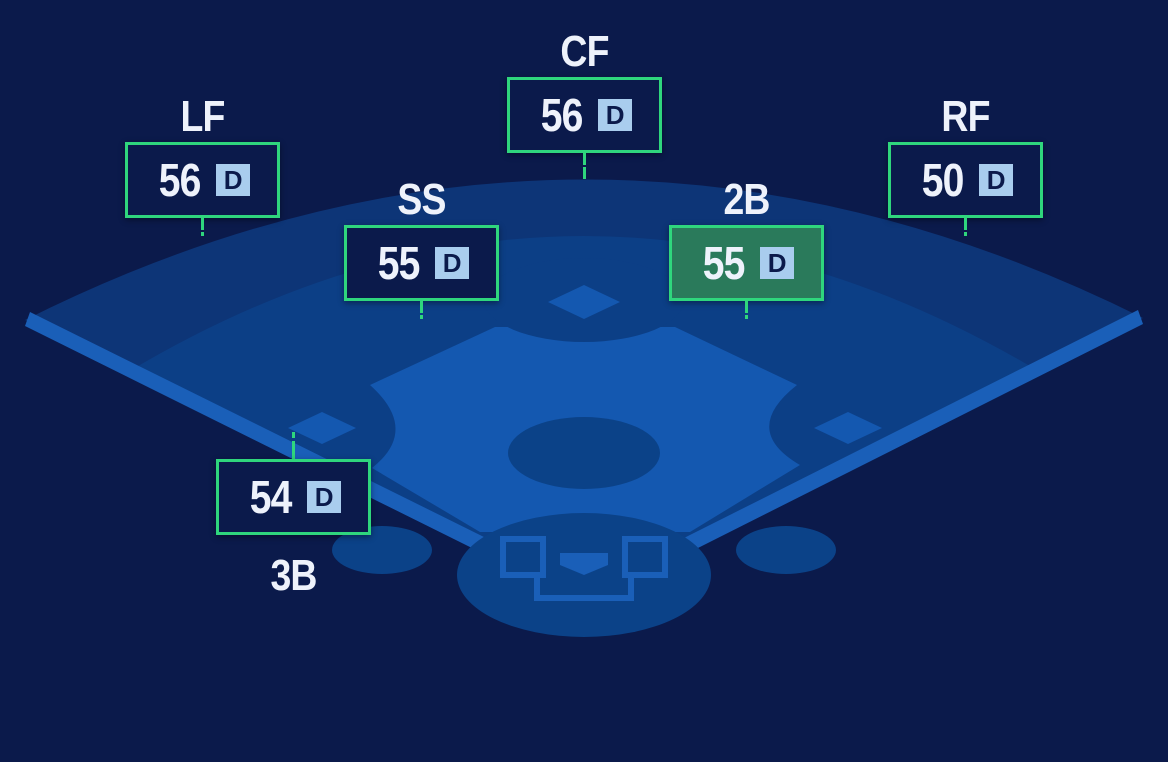  What do you see at coordinates (271, 497) in the screenshot?
I see `rating-value: 54` at bounding box center [271, 497].